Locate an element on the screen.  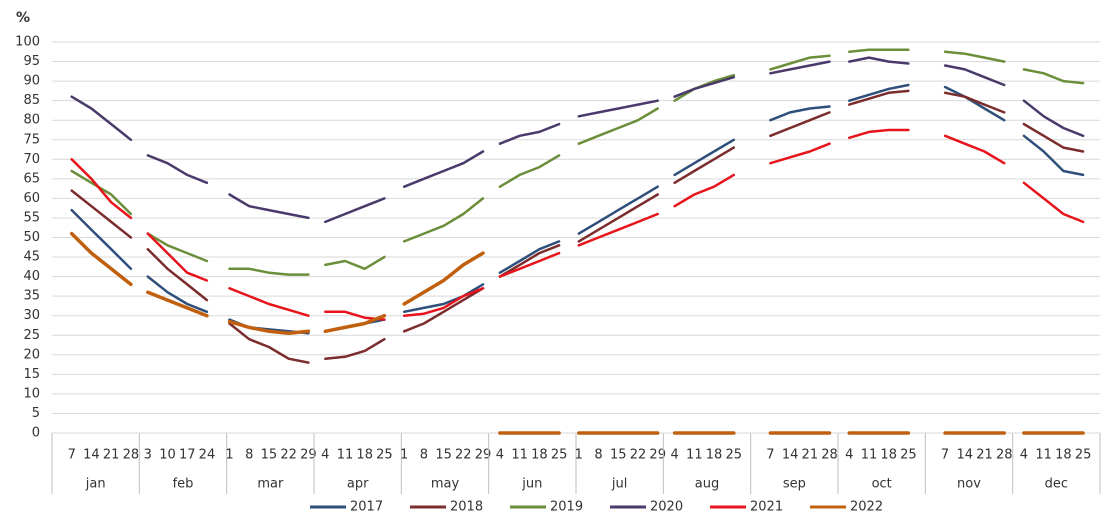
x-group-label: sep is located at coordinates (794, 484).